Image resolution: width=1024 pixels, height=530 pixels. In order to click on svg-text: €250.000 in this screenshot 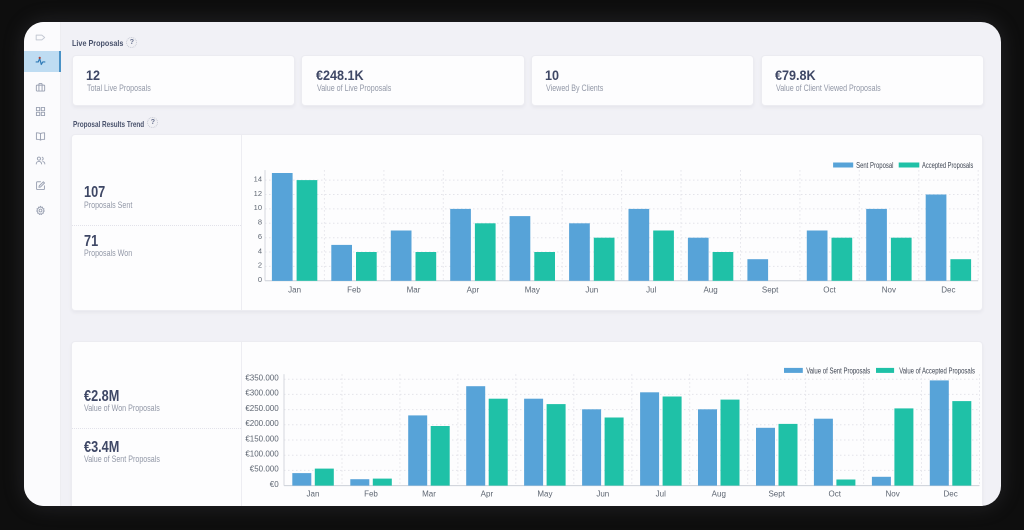, I will do `click(262, 407)`.